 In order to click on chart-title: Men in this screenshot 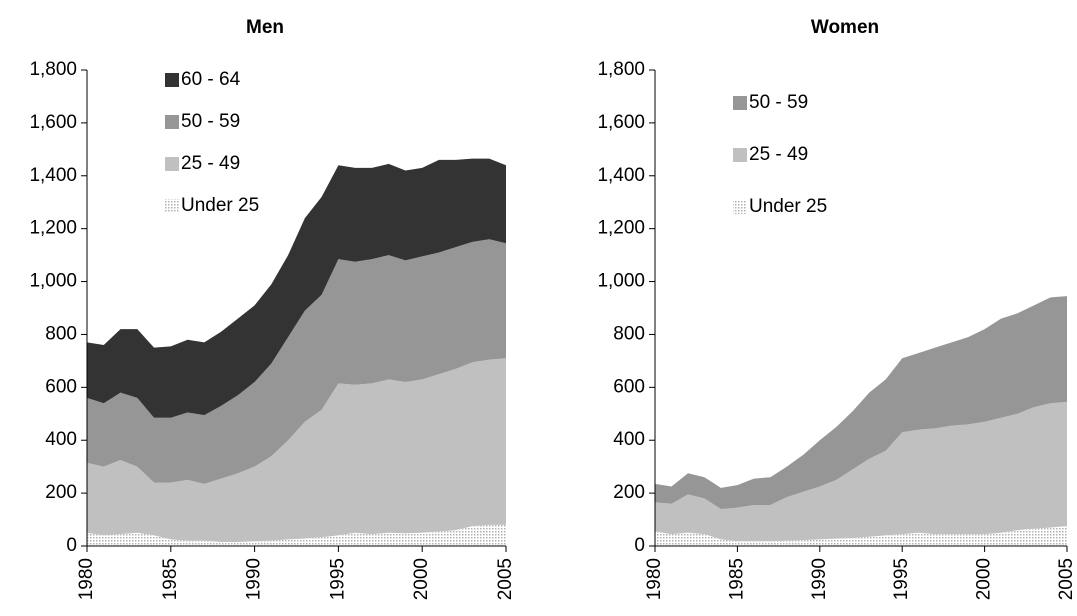, I will do `click(265, 27)`.